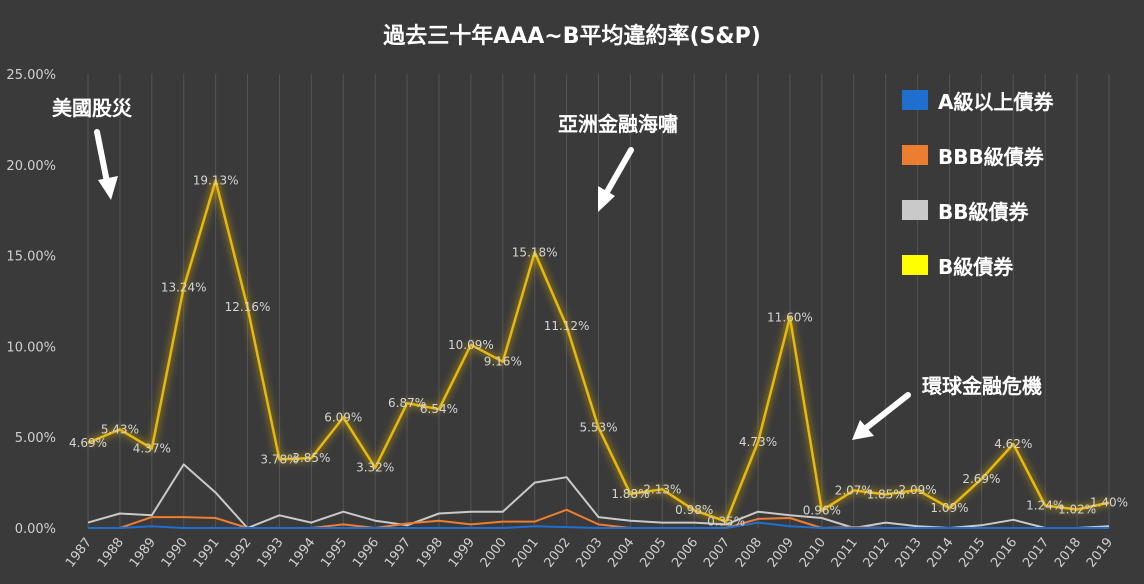 This screenshot has height=584, width=1144. I want to click on x-tick-label: 2012, so click(877, 552).